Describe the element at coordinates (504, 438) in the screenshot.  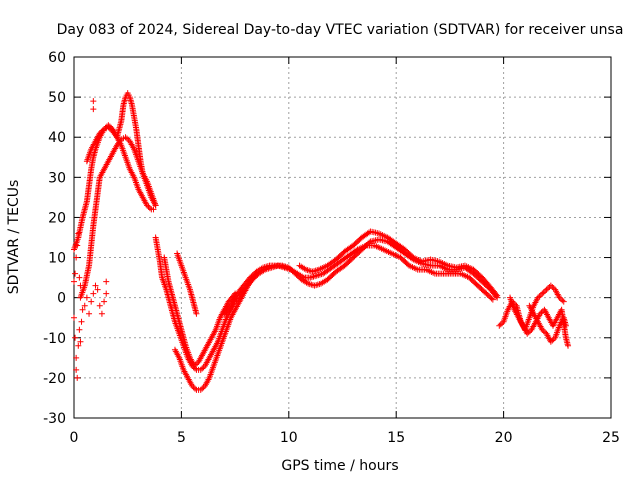
I see `x-tick-label: 20` at that location.